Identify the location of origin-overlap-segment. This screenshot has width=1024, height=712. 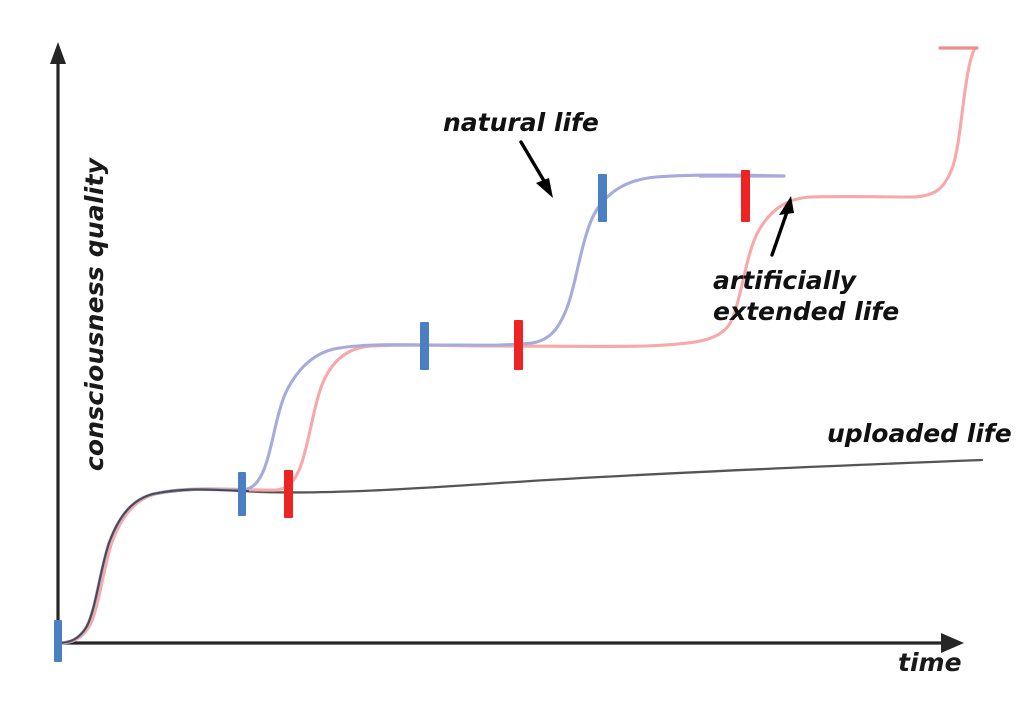
(153, 566).